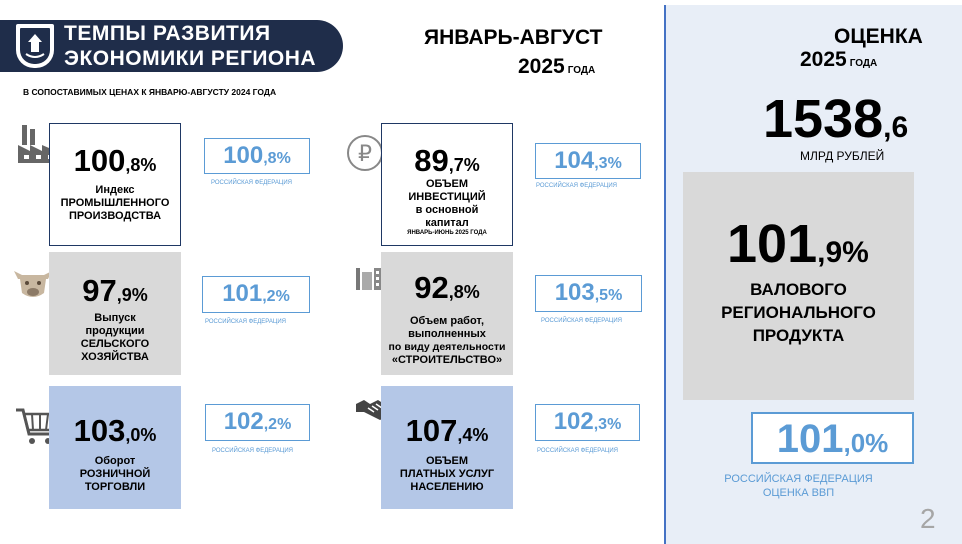 This screenshot has height=544, width=962. Describe the element at coordinates (167, 33) in the screenshot. I see `page-title-line1: ТЕМПЫ РАЗВИТИЯ` at that location.